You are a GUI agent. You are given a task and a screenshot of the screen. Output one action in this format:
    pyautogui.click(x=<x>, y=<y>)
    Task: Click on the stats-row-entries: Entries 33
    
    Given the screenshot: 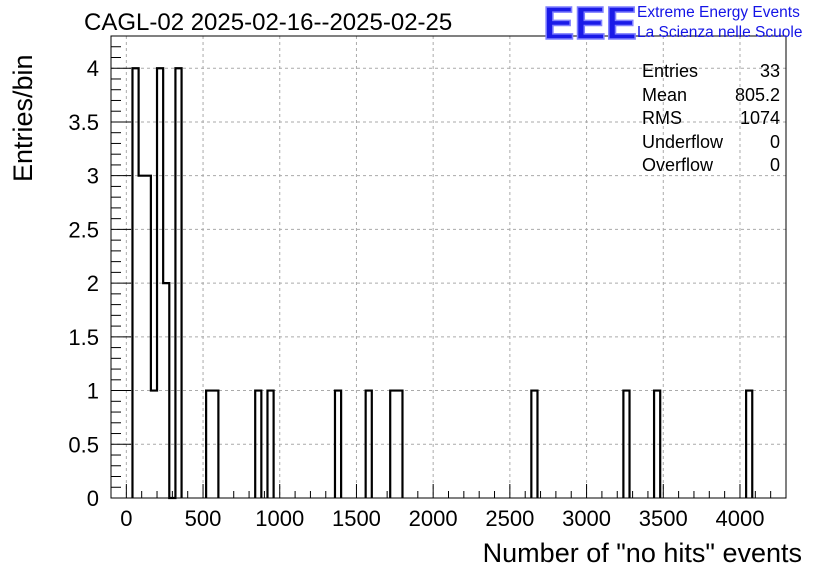 What is the action you would take?
    pyautogui.click(x=711, y=72)
    